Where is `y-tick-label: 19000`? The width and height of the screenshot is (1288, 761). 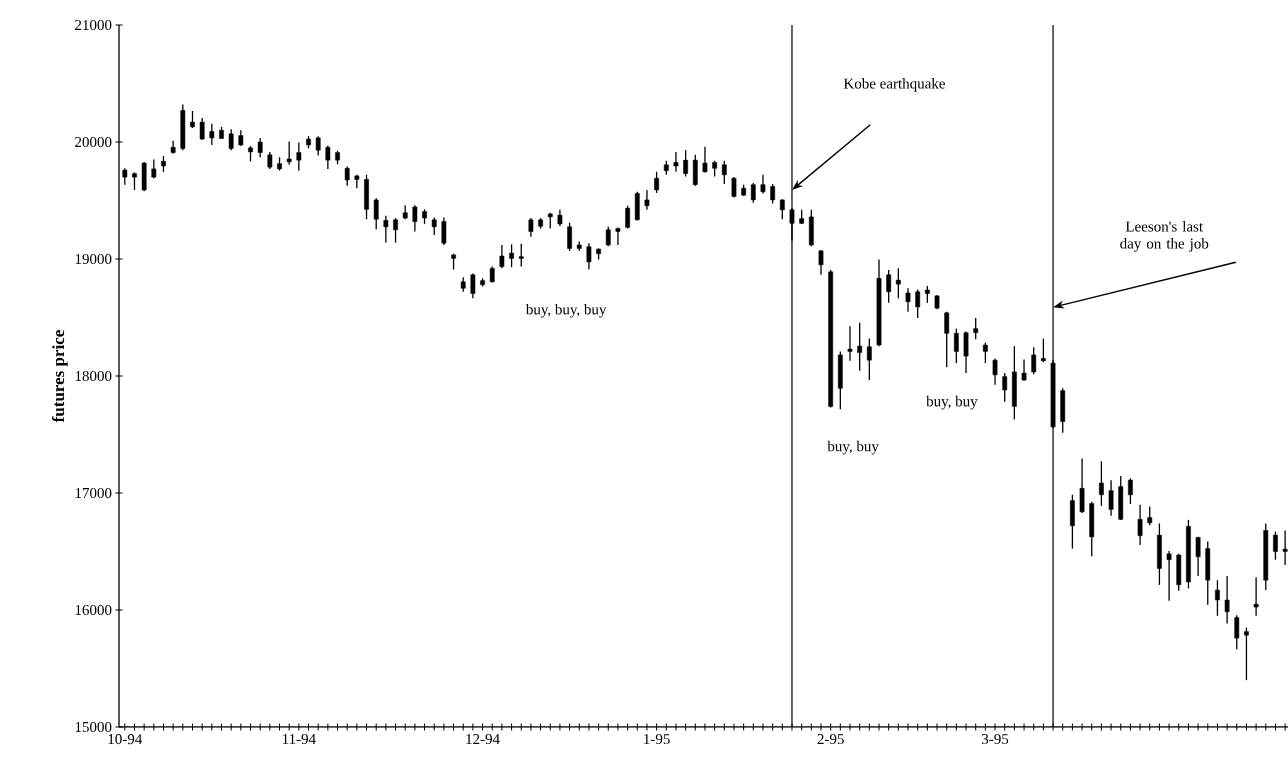 y-tick-label: 19000 is located at coordinates (93, 259).